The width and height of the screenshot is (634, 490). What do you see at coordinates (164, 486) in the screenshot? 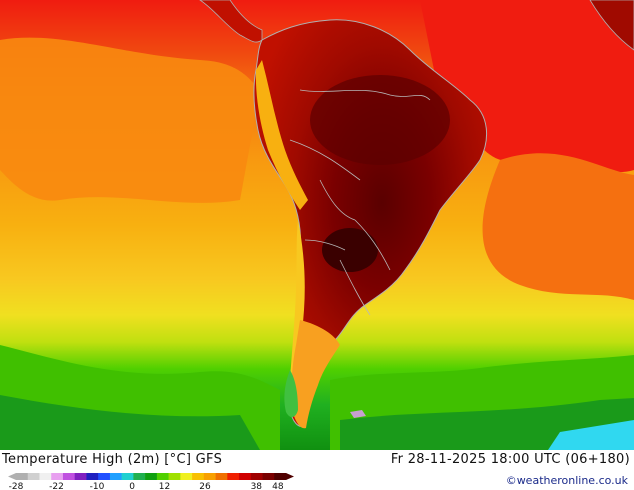
I see `legend-tick-label: 12` at bounding box center [164, 486].